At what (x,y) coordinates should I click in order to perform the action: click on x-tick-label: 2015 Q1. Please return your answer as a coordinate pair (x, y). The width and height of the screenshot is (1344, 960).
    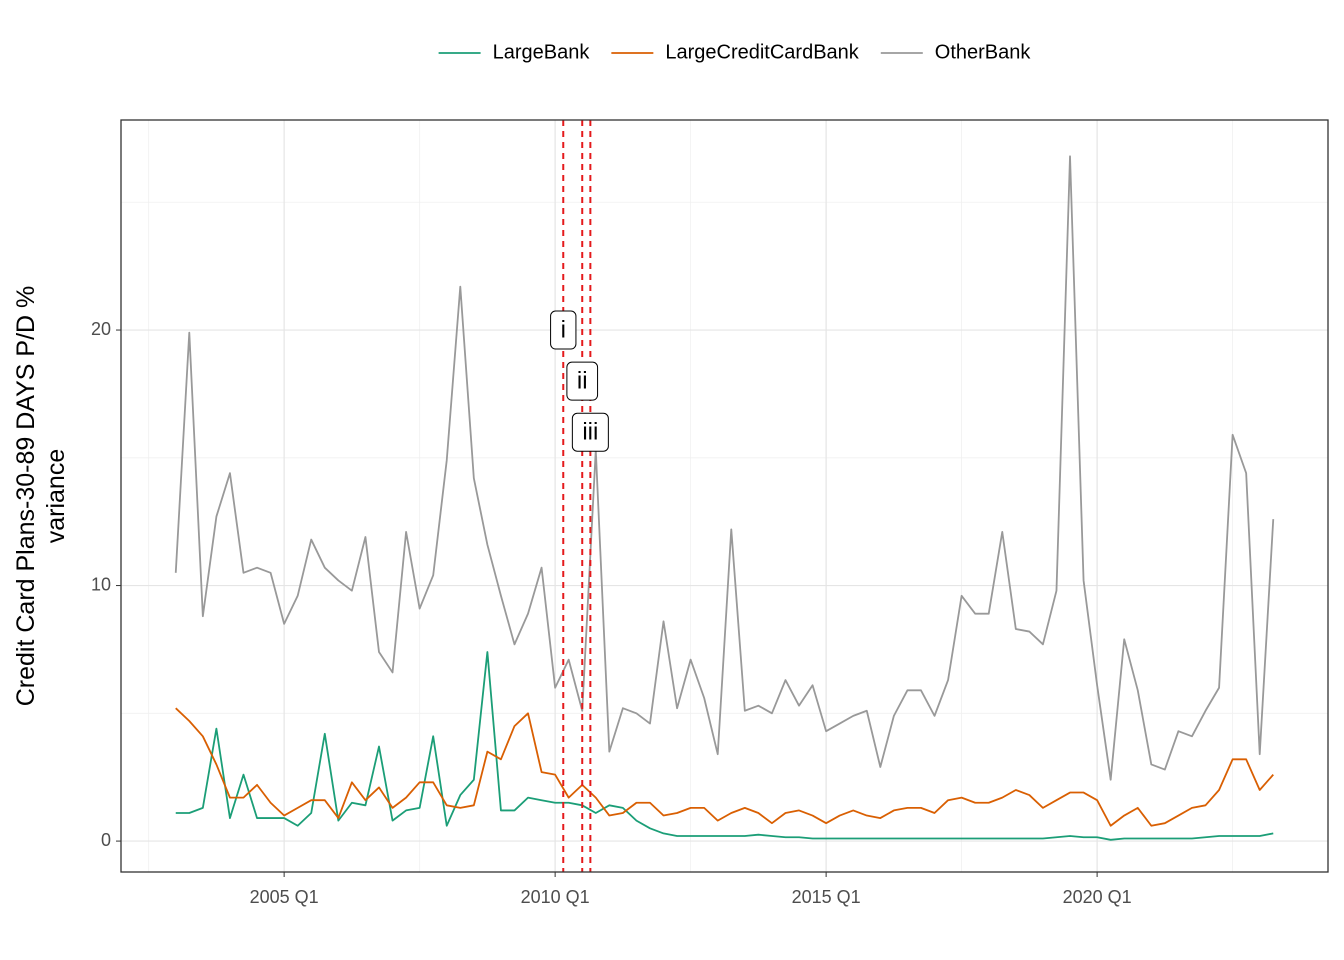
    Looking at the image, I should click on (826, 897).